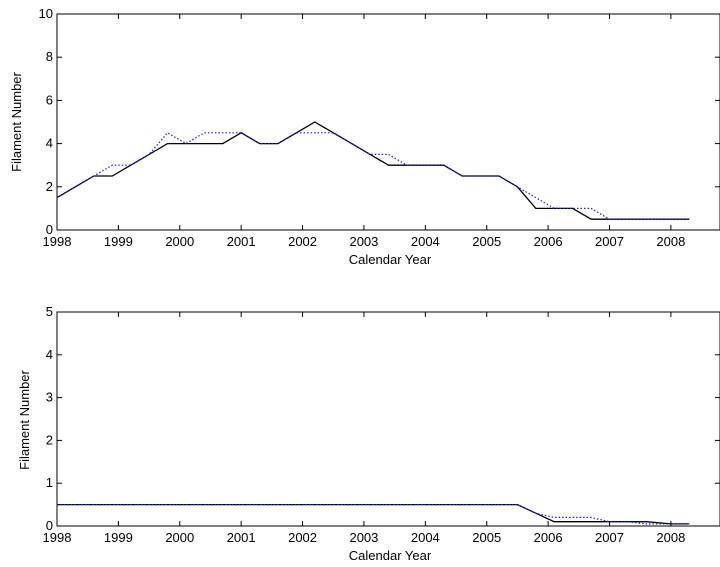 Image resolution: width=720 pixels, height=567 pixels. Describe the element at coordinates (49, 56) in the screenshot. I see `y-tick-label: 8` at that location.